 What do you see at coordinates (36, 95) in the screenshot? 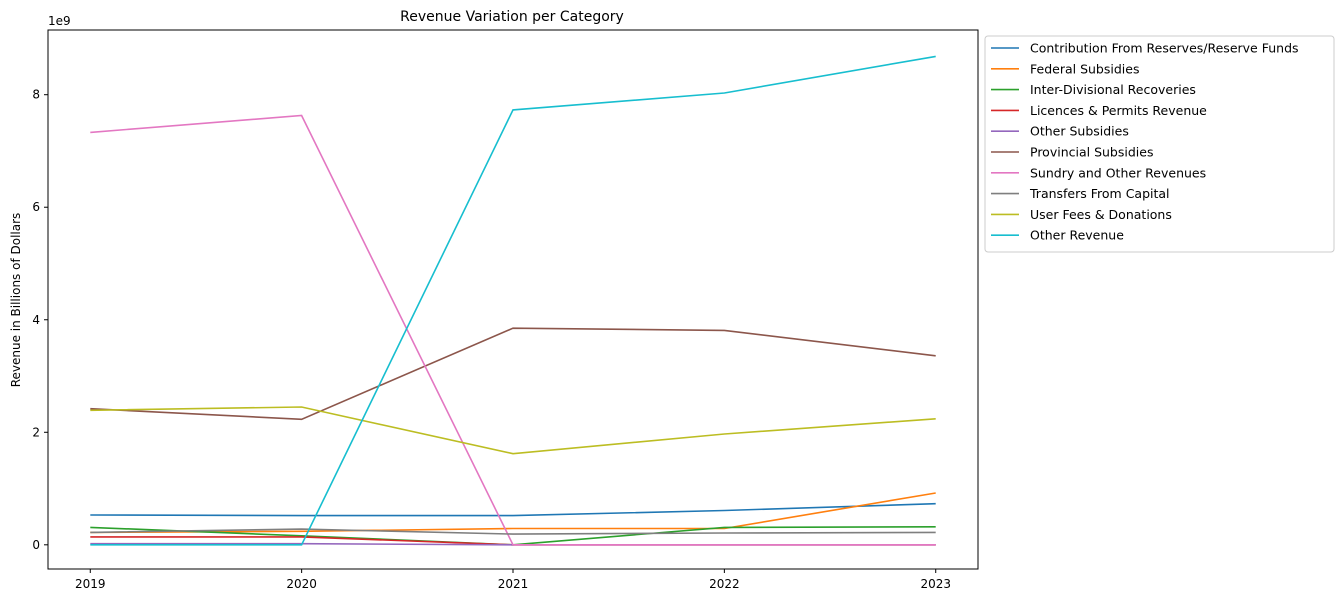
I see `y-tick-label: 8` at bounding box center [36, 95].